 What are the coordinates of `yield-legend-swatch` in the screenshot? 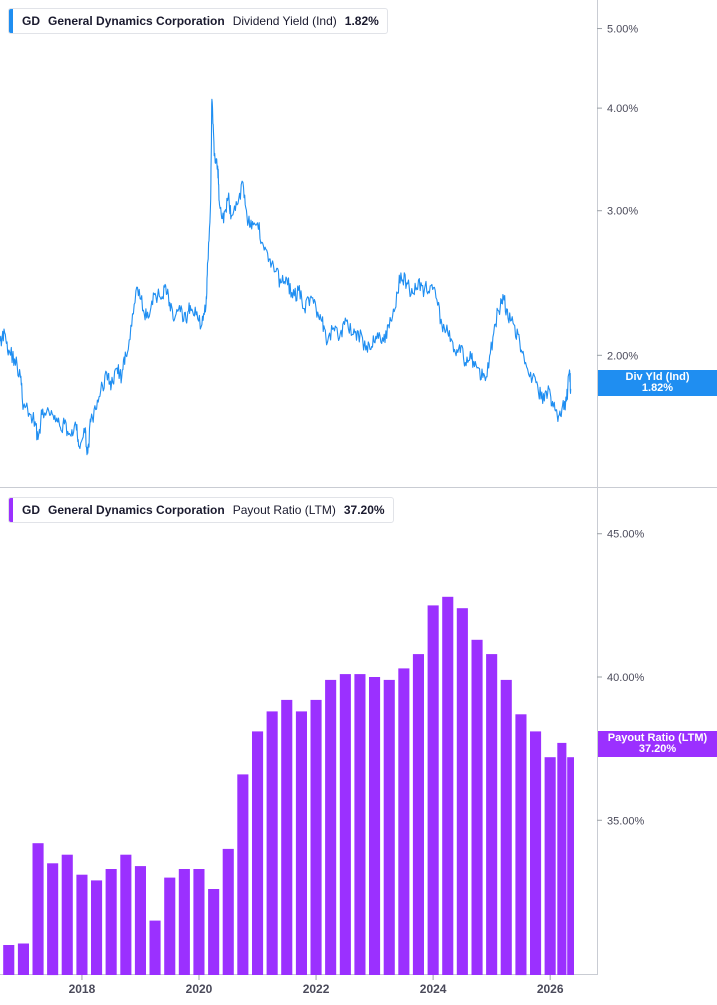 It's located at (11, 21).